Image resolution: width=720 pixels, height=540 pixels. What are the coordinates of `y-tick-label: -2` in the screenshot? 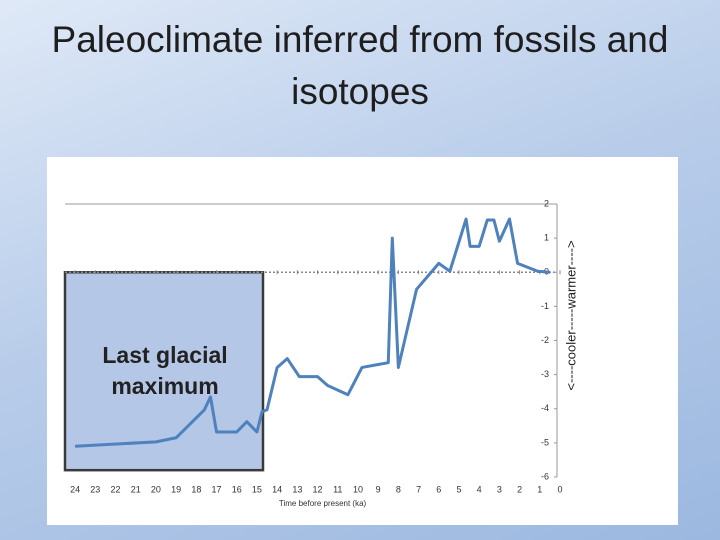 It's located at (545, 340).